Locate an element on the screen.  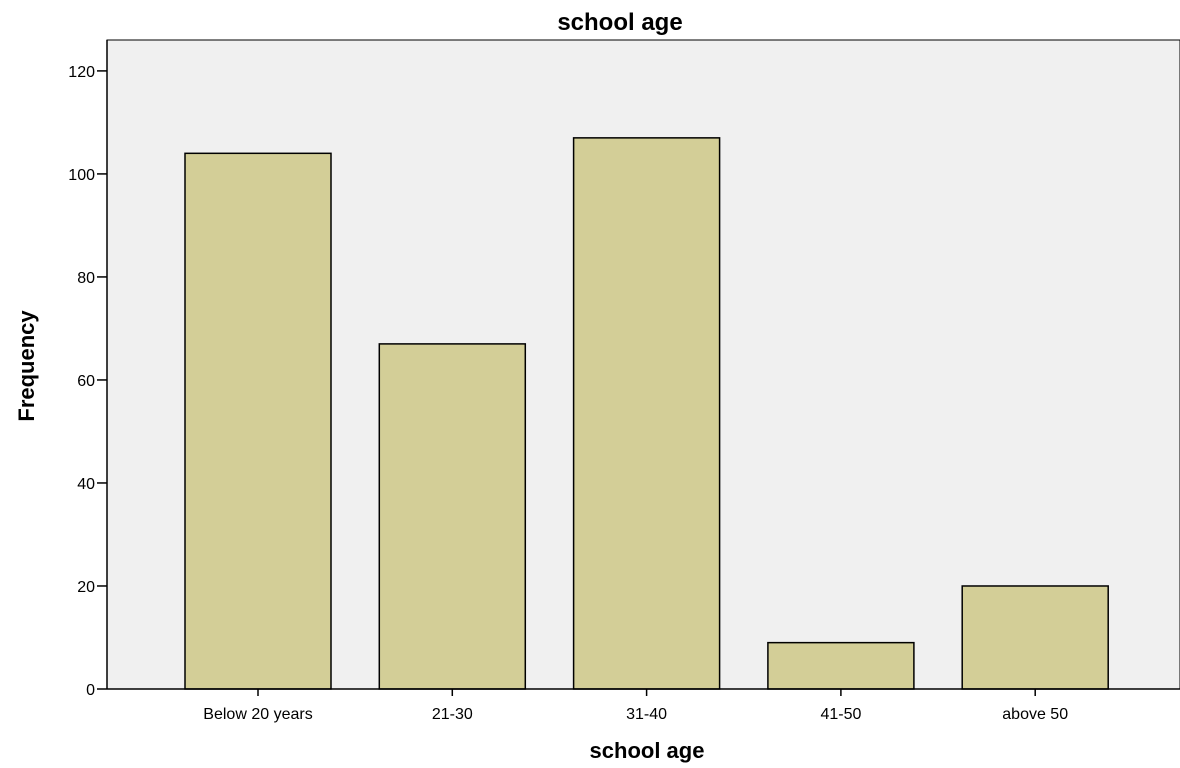
y-tick-label: 120 is located at coordinates (81, 72).